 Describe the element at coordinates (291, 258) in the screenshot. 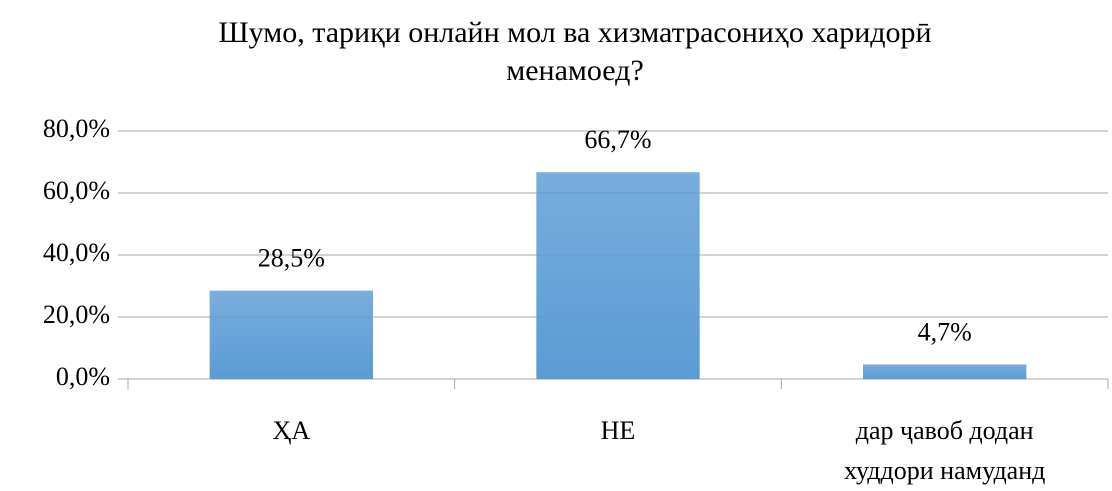

I see `data-label: 28,5%` at that location.